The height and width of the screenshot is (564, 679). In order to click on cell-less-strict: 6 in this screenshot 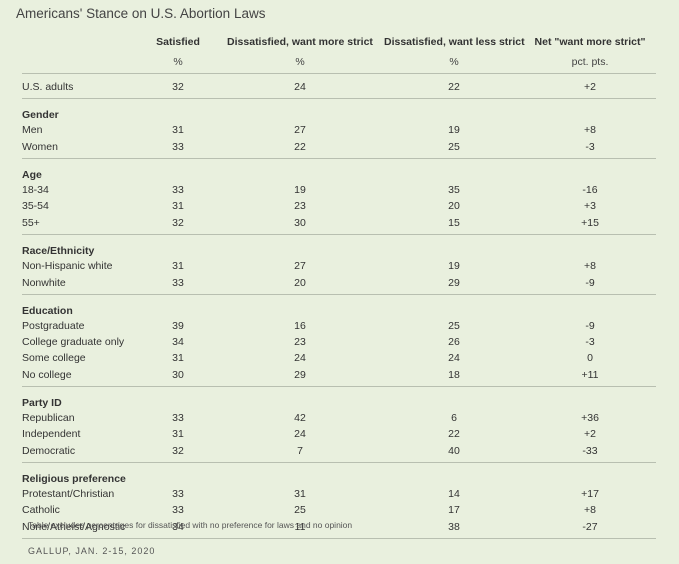, I will do `click(454, 418)`.